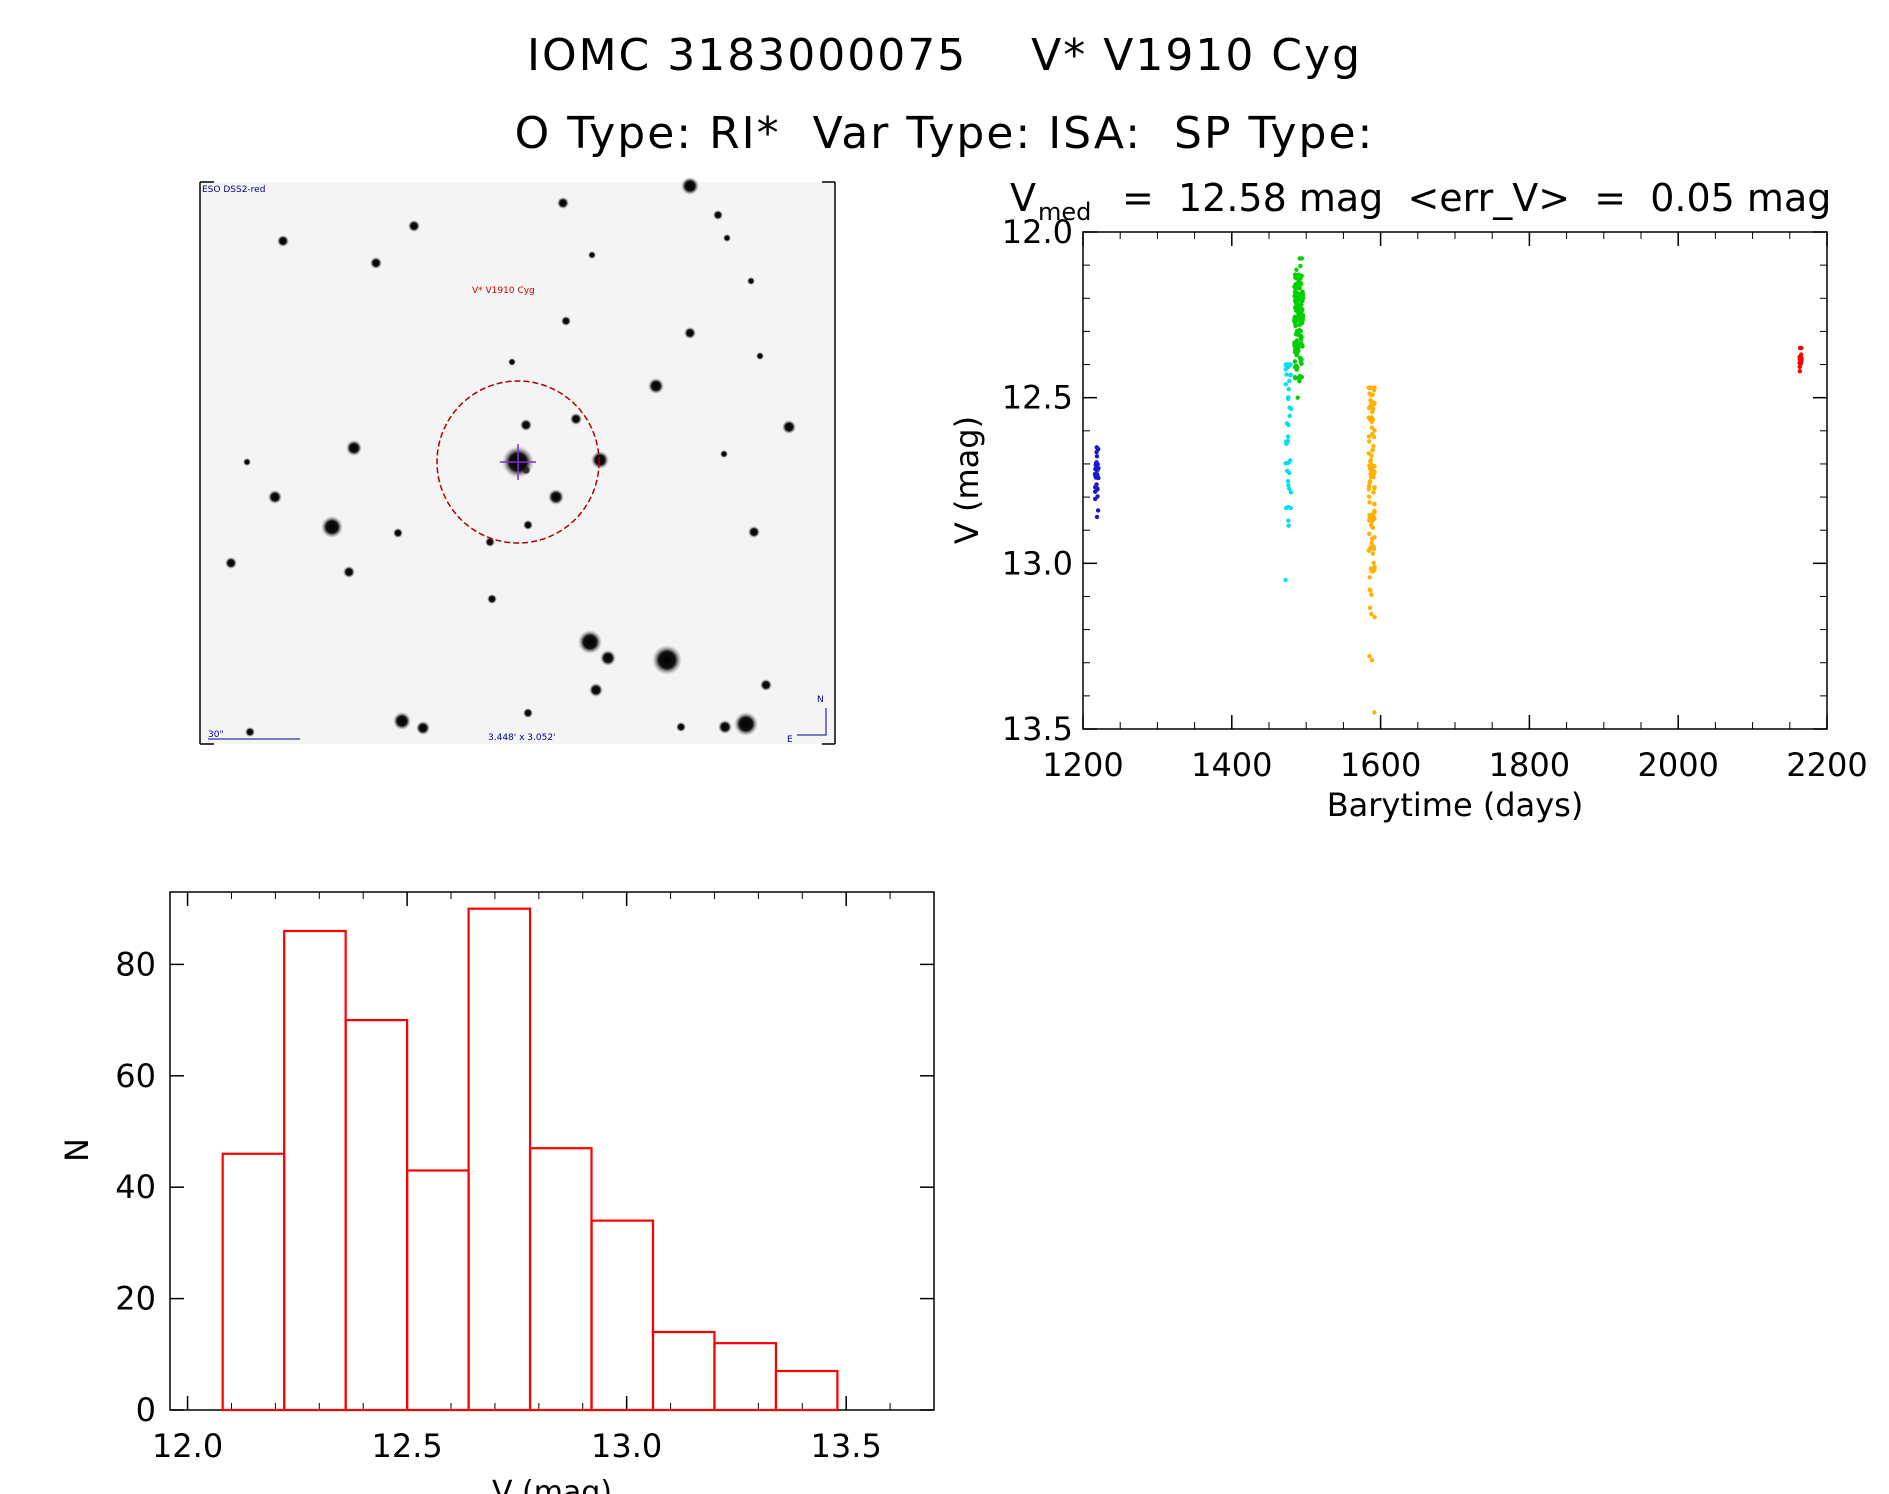  What do you see at coordinates (406, 1446) in the screenshot?
I see `hist-x-tick-label: 12.5` at bounding box center [406, 1446].